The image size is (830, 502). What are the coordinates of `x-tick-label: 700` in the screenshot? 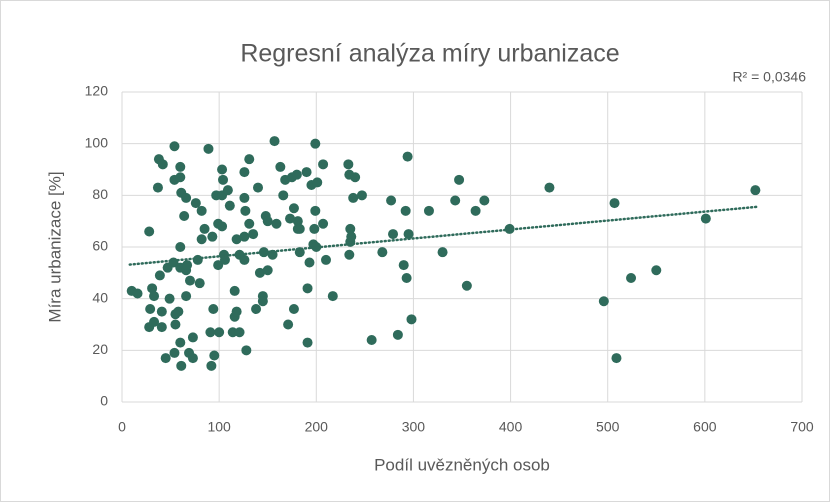 It's located at (802, 427).